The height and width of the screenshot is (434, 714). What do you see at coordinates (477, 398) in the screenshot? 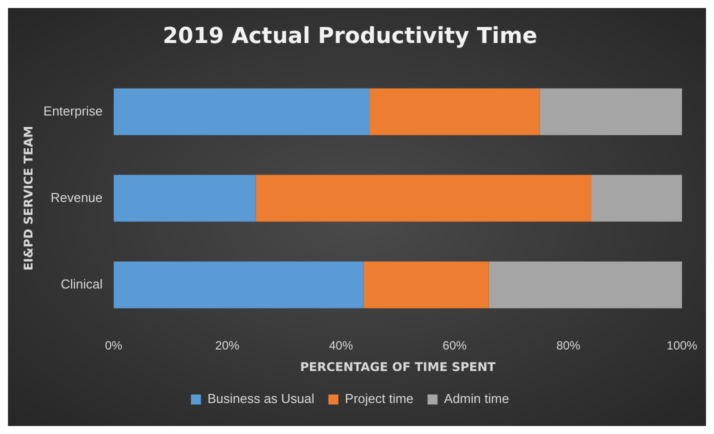
I see `legend-label: Admin time` at bounding box center [477, 398].